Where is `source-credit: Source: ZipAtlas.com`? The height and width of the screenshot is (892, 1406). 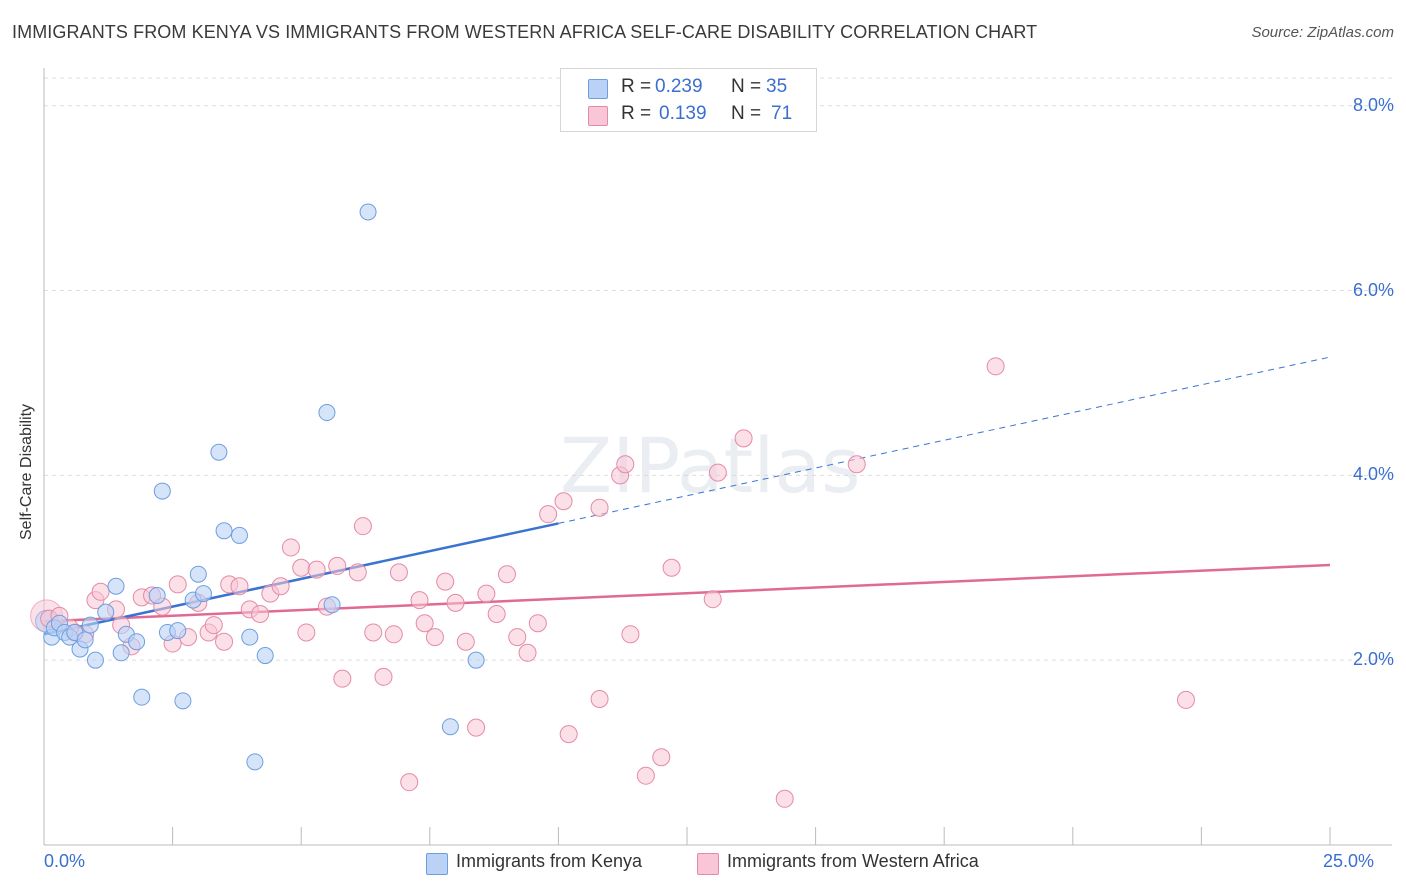 source-credit: Source: ZipAtlas.com is located at coordinates (1322, 32).